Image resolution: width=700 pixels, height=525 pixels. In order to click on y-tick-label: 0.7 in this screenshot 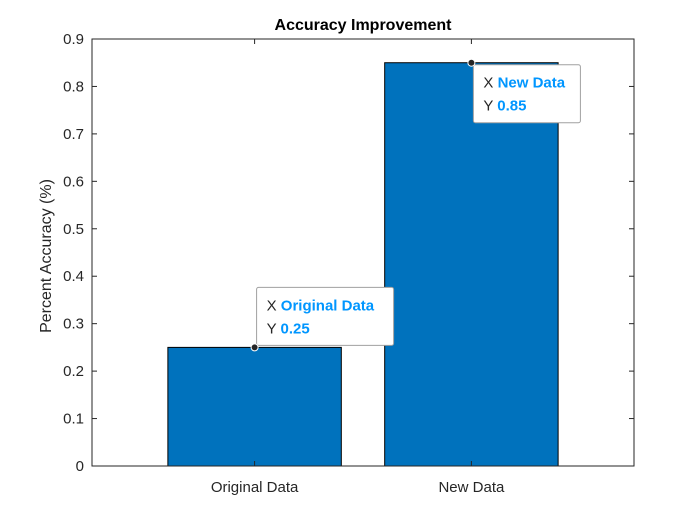, I will do `click(73, 134)`.